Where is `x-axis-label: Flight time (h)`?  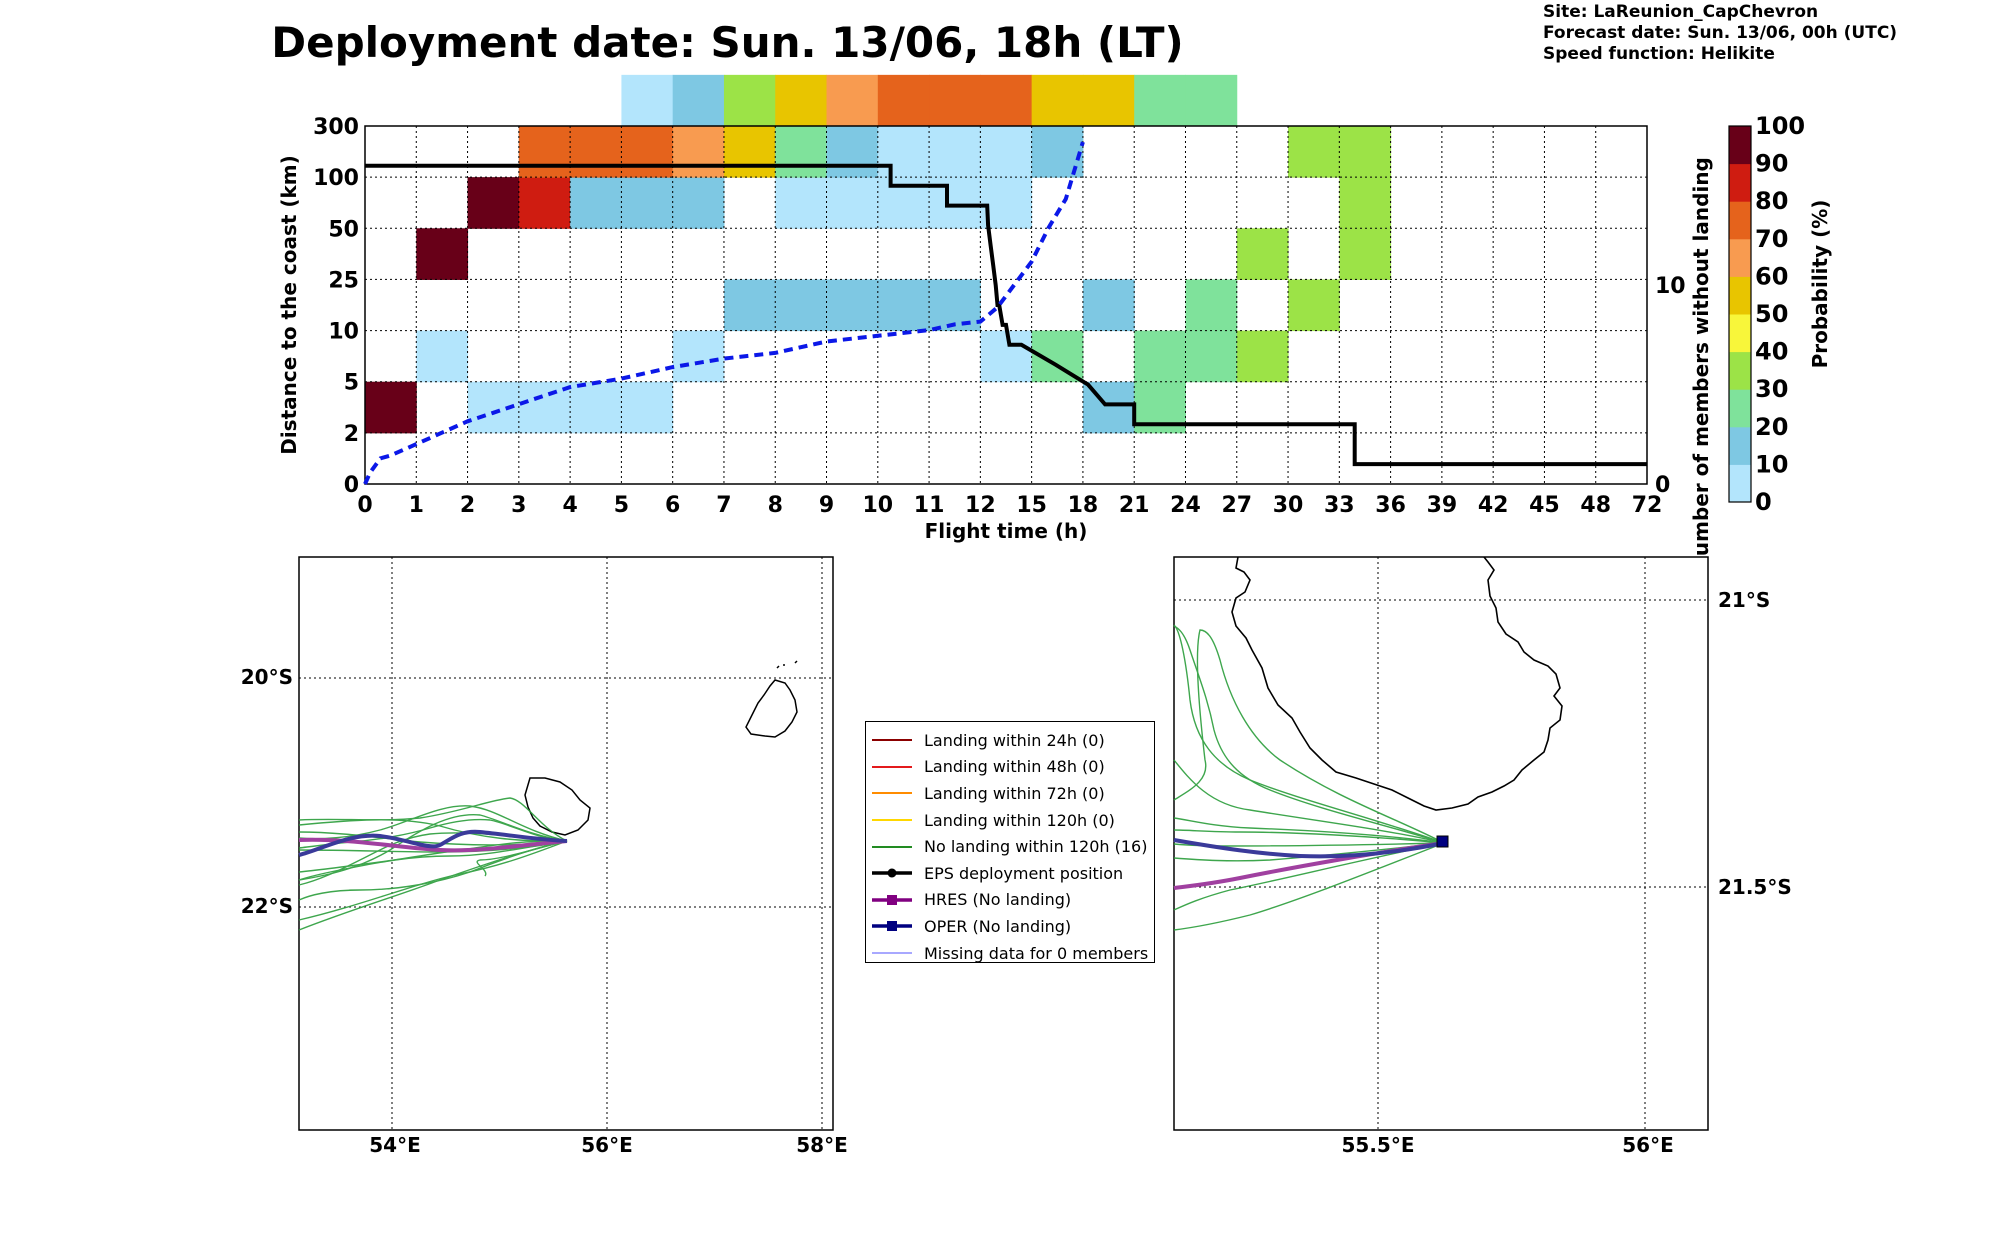
x-axis-label: Flight time (h) is located at coordinates (1006, 531).